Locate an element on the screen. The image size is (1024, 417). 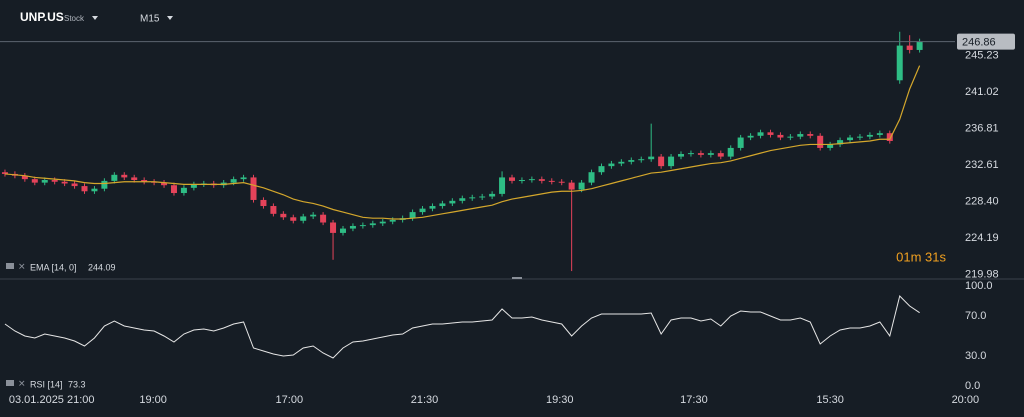
symbol: UNP.US is located at coordinates (42, 17).